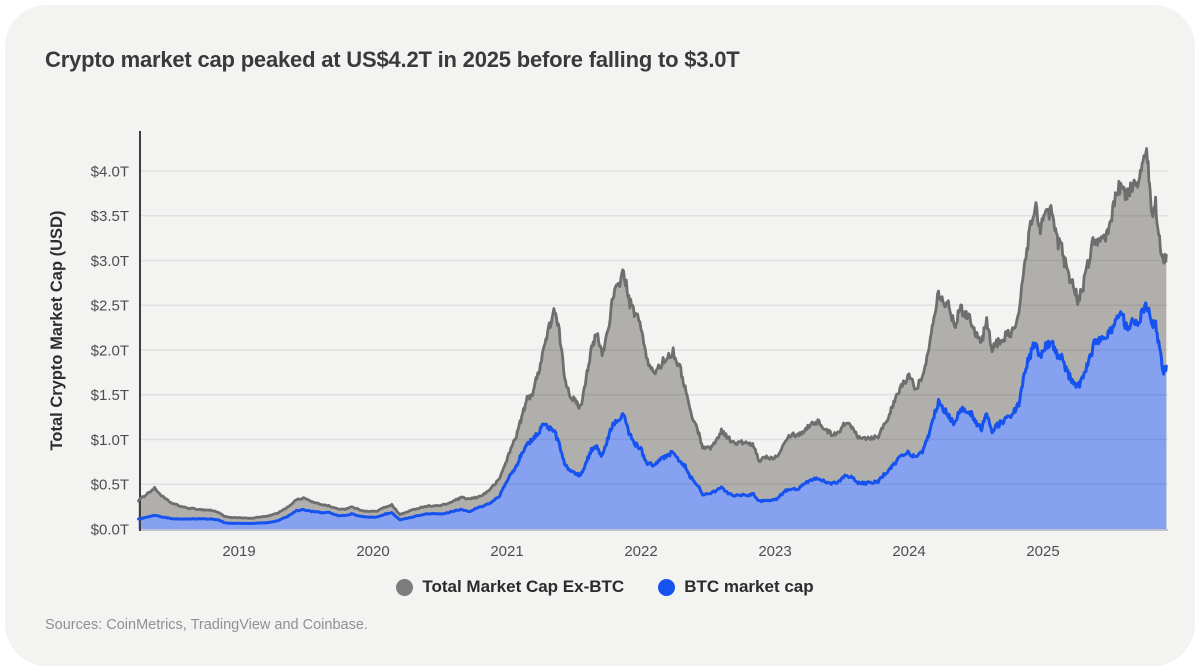  Describe the element at coordinates (667, 587) in the screenshot. I see `legend-dot-blue-icon` at that location.